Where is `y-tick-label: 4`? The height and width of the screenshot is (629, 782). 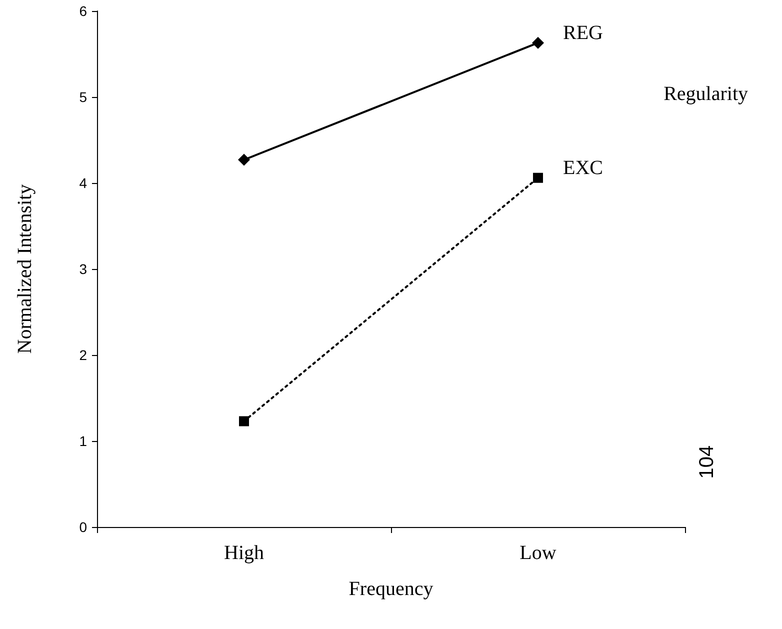
y-tick-label: 4 is located at coordinates (83, 183).